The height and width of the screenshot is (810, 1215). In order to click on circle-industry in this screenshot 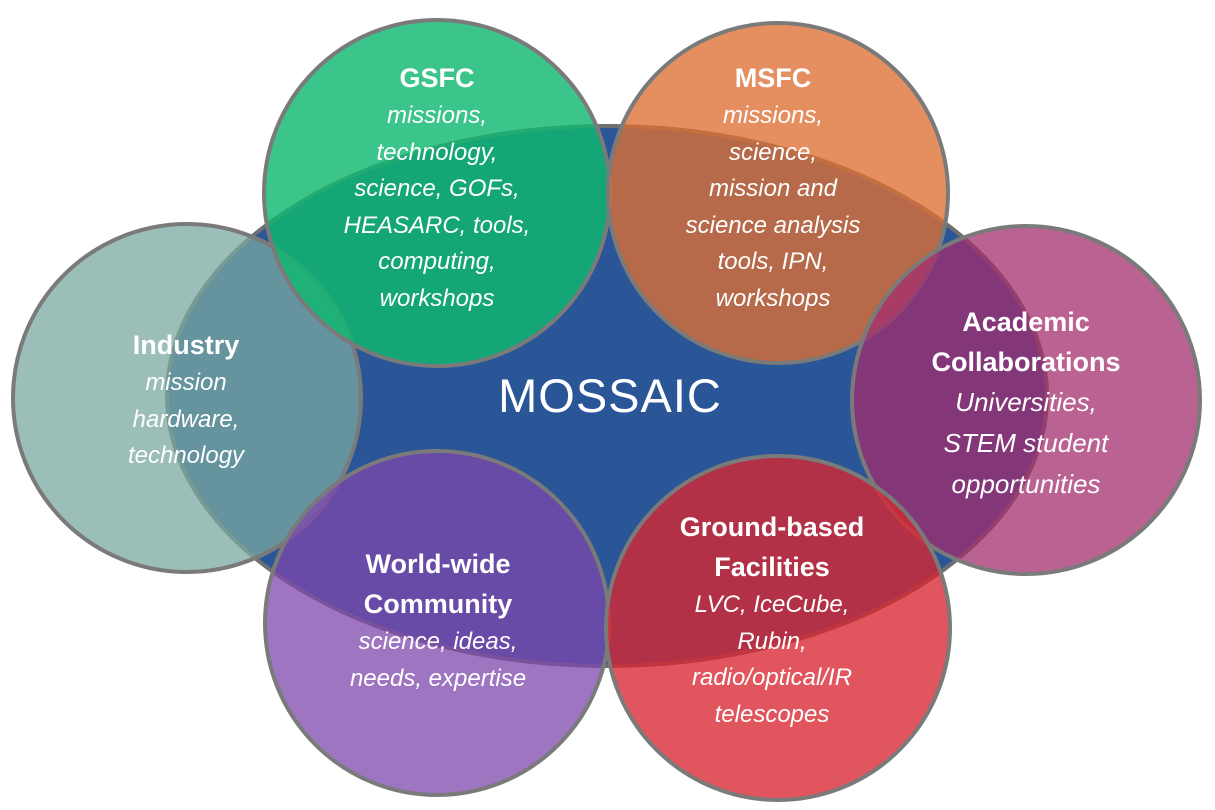, I will do `click(187, 398)`.